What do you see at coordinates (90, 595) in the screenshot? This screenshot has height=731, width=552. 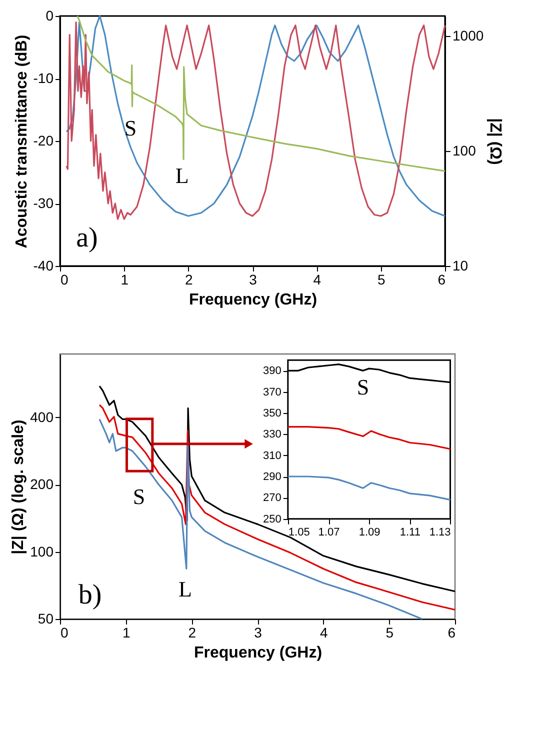 I see `annotation: b)` at bounding box center [90, 595].